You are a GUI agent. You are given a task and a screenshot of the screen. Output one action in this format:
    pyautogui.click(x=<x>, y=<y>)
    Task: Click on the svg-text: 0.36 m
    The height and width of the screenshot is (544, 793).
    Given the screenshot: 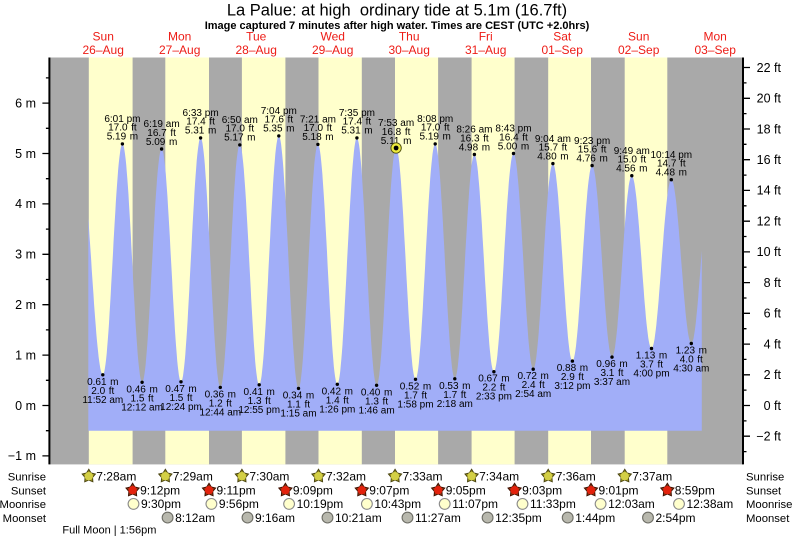 What is the action you would take?
    pyautogui.click(x=220, y=394)
    